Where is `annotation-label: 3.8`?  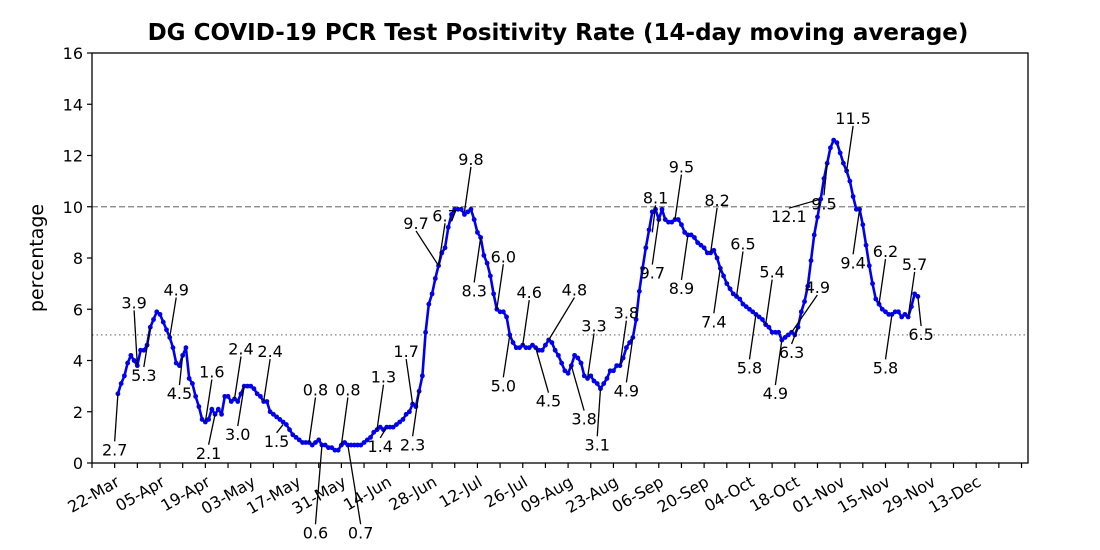
annotation-label: 3.8 is located at coordinates (626, 313).